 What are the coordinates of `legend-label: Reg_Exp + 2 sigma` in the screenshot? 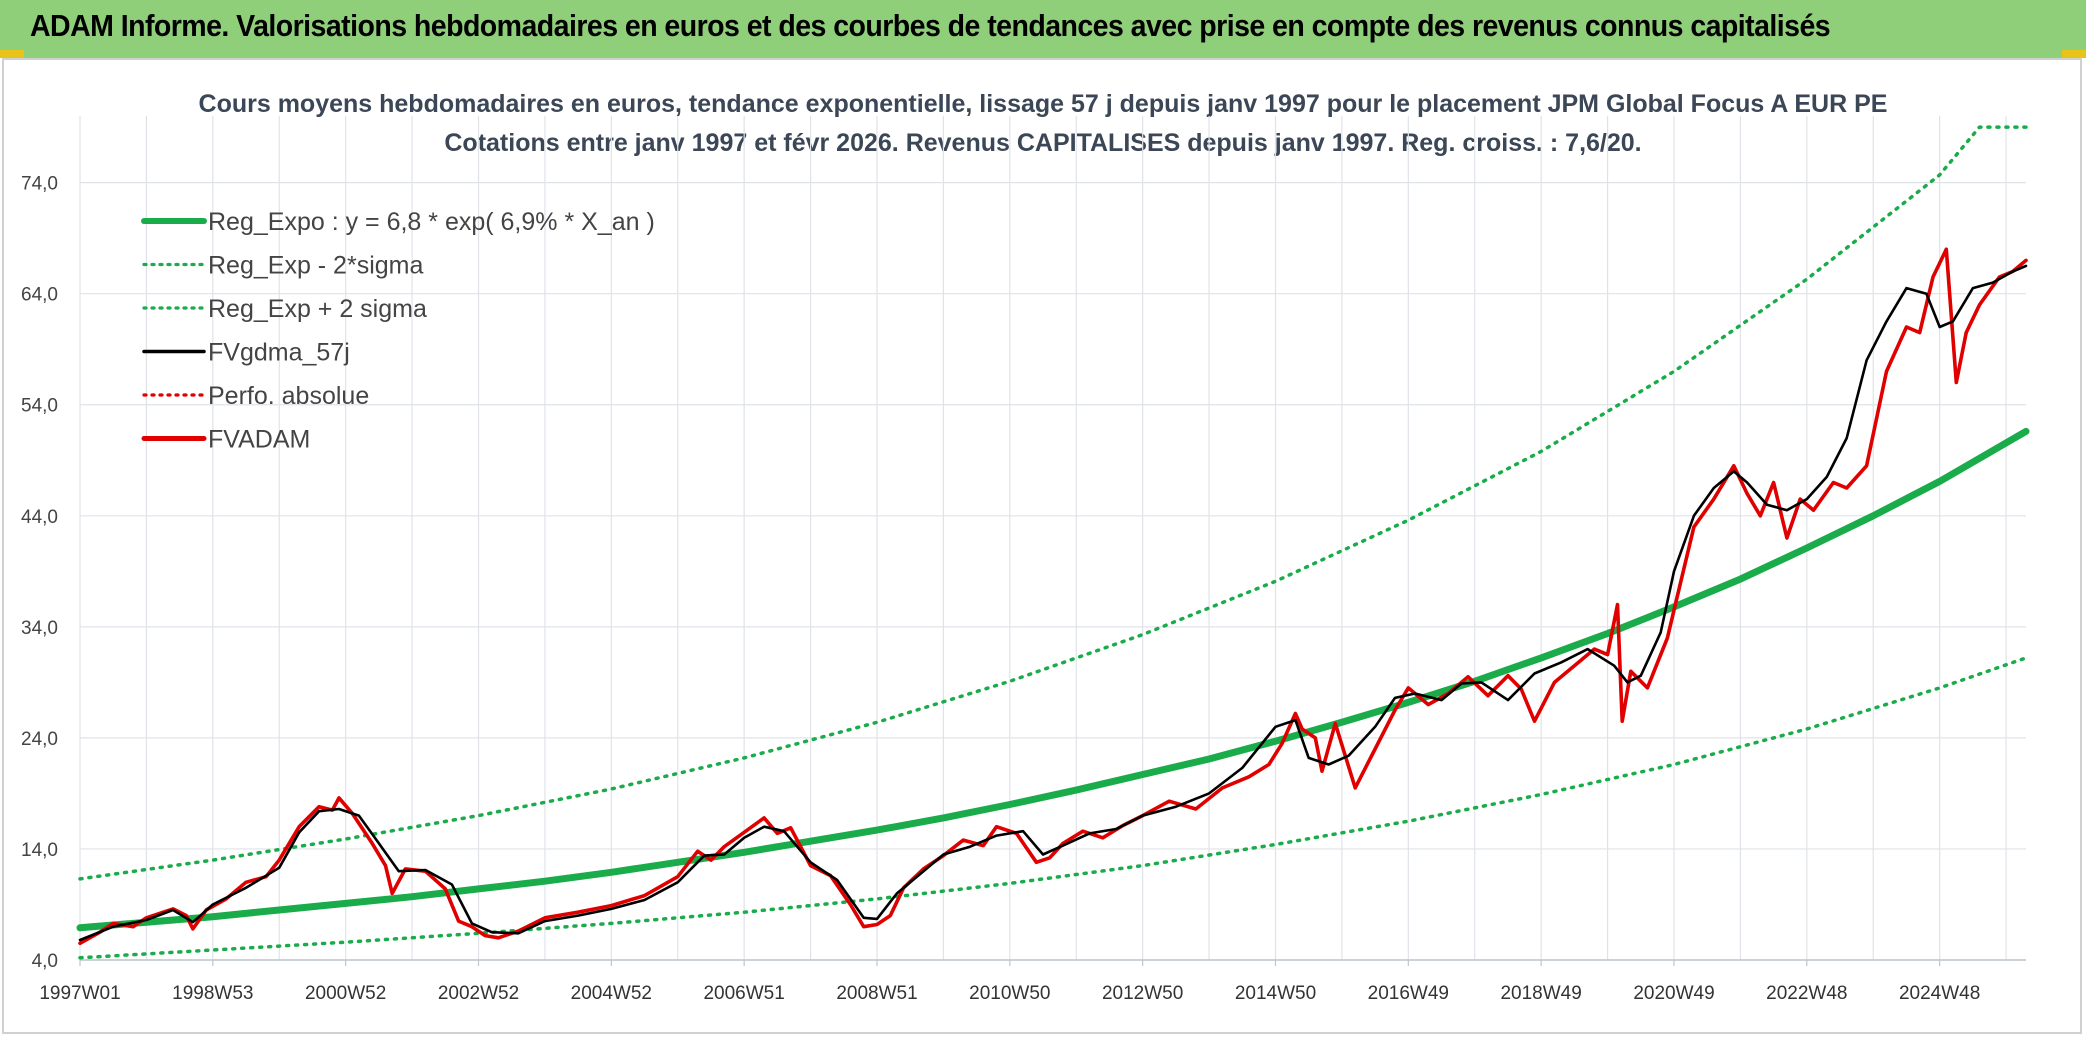 It's located at (317, 309).